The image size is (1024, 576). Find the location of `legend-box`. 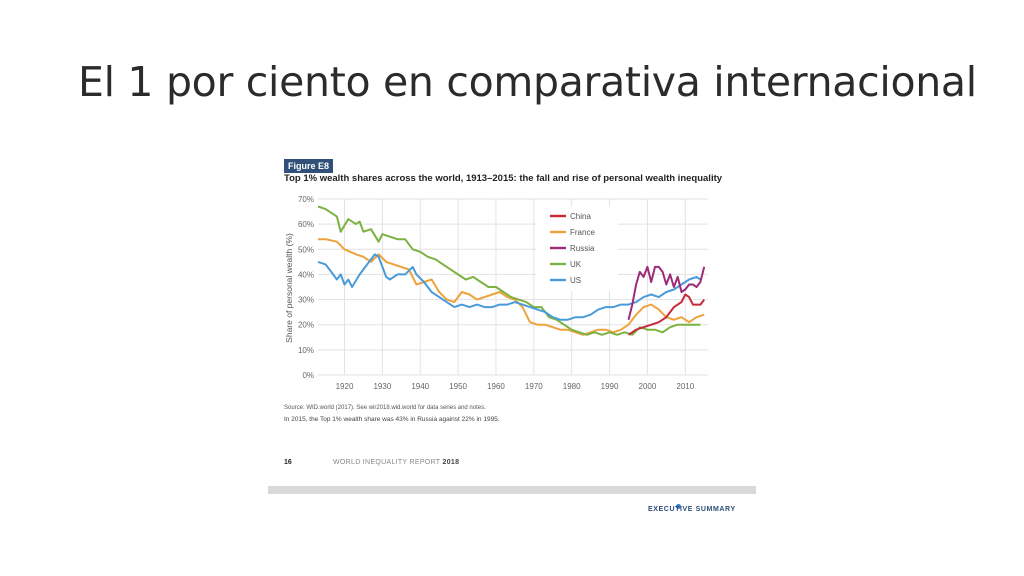

legend-box is located at coordinates (577, 249).